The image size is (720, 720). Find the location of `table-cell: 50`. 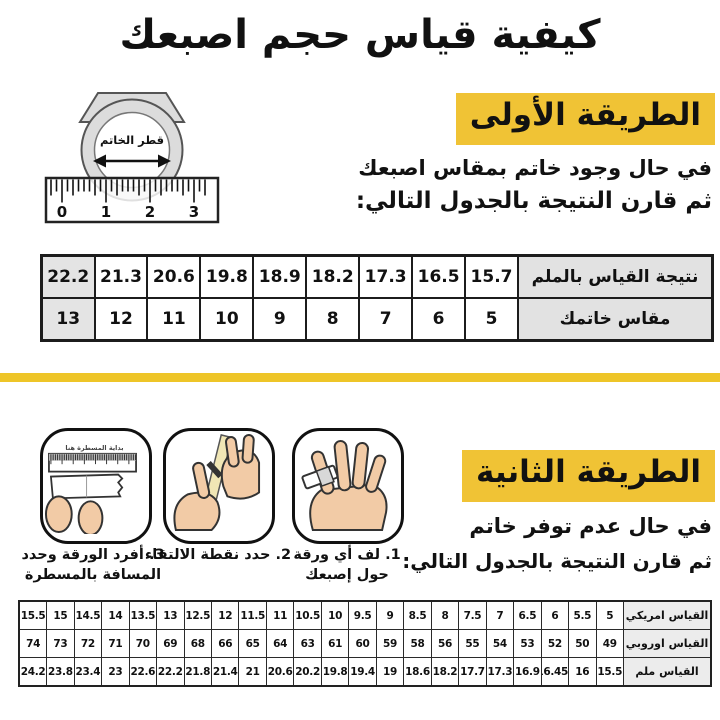

table-cell: 50 is located at coordinates (582, 643).